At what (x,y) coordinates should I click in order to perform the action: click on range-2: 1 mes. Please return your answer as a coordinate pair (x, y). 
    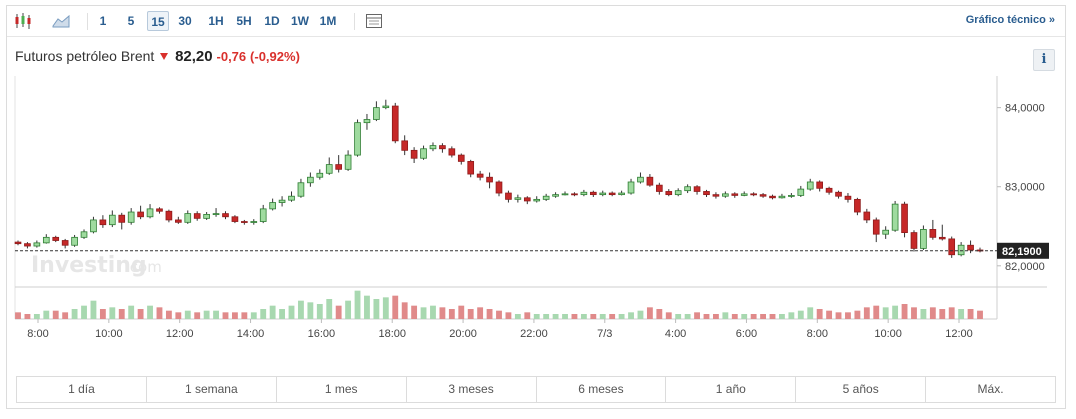
    Looking at the image, I should click on (342, 389).